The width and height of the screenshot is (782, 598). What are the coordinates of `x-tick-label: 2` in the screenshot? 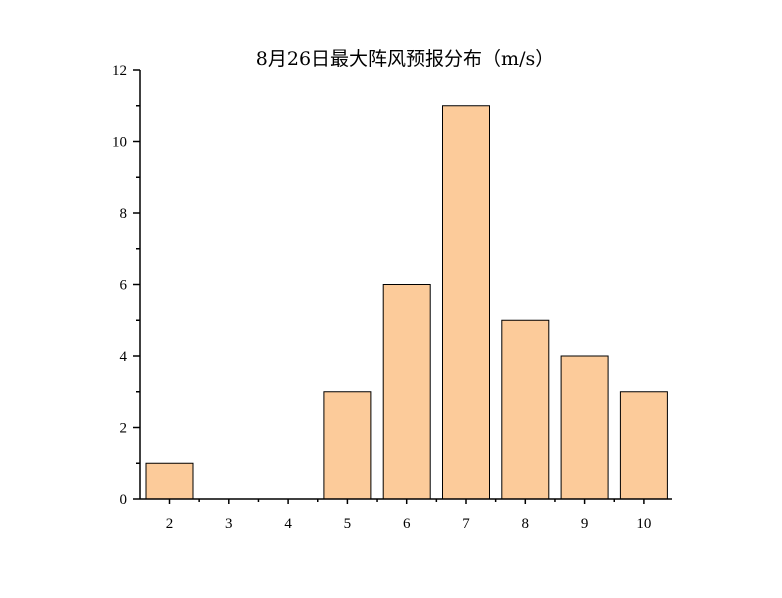 It's located at (170, 524).